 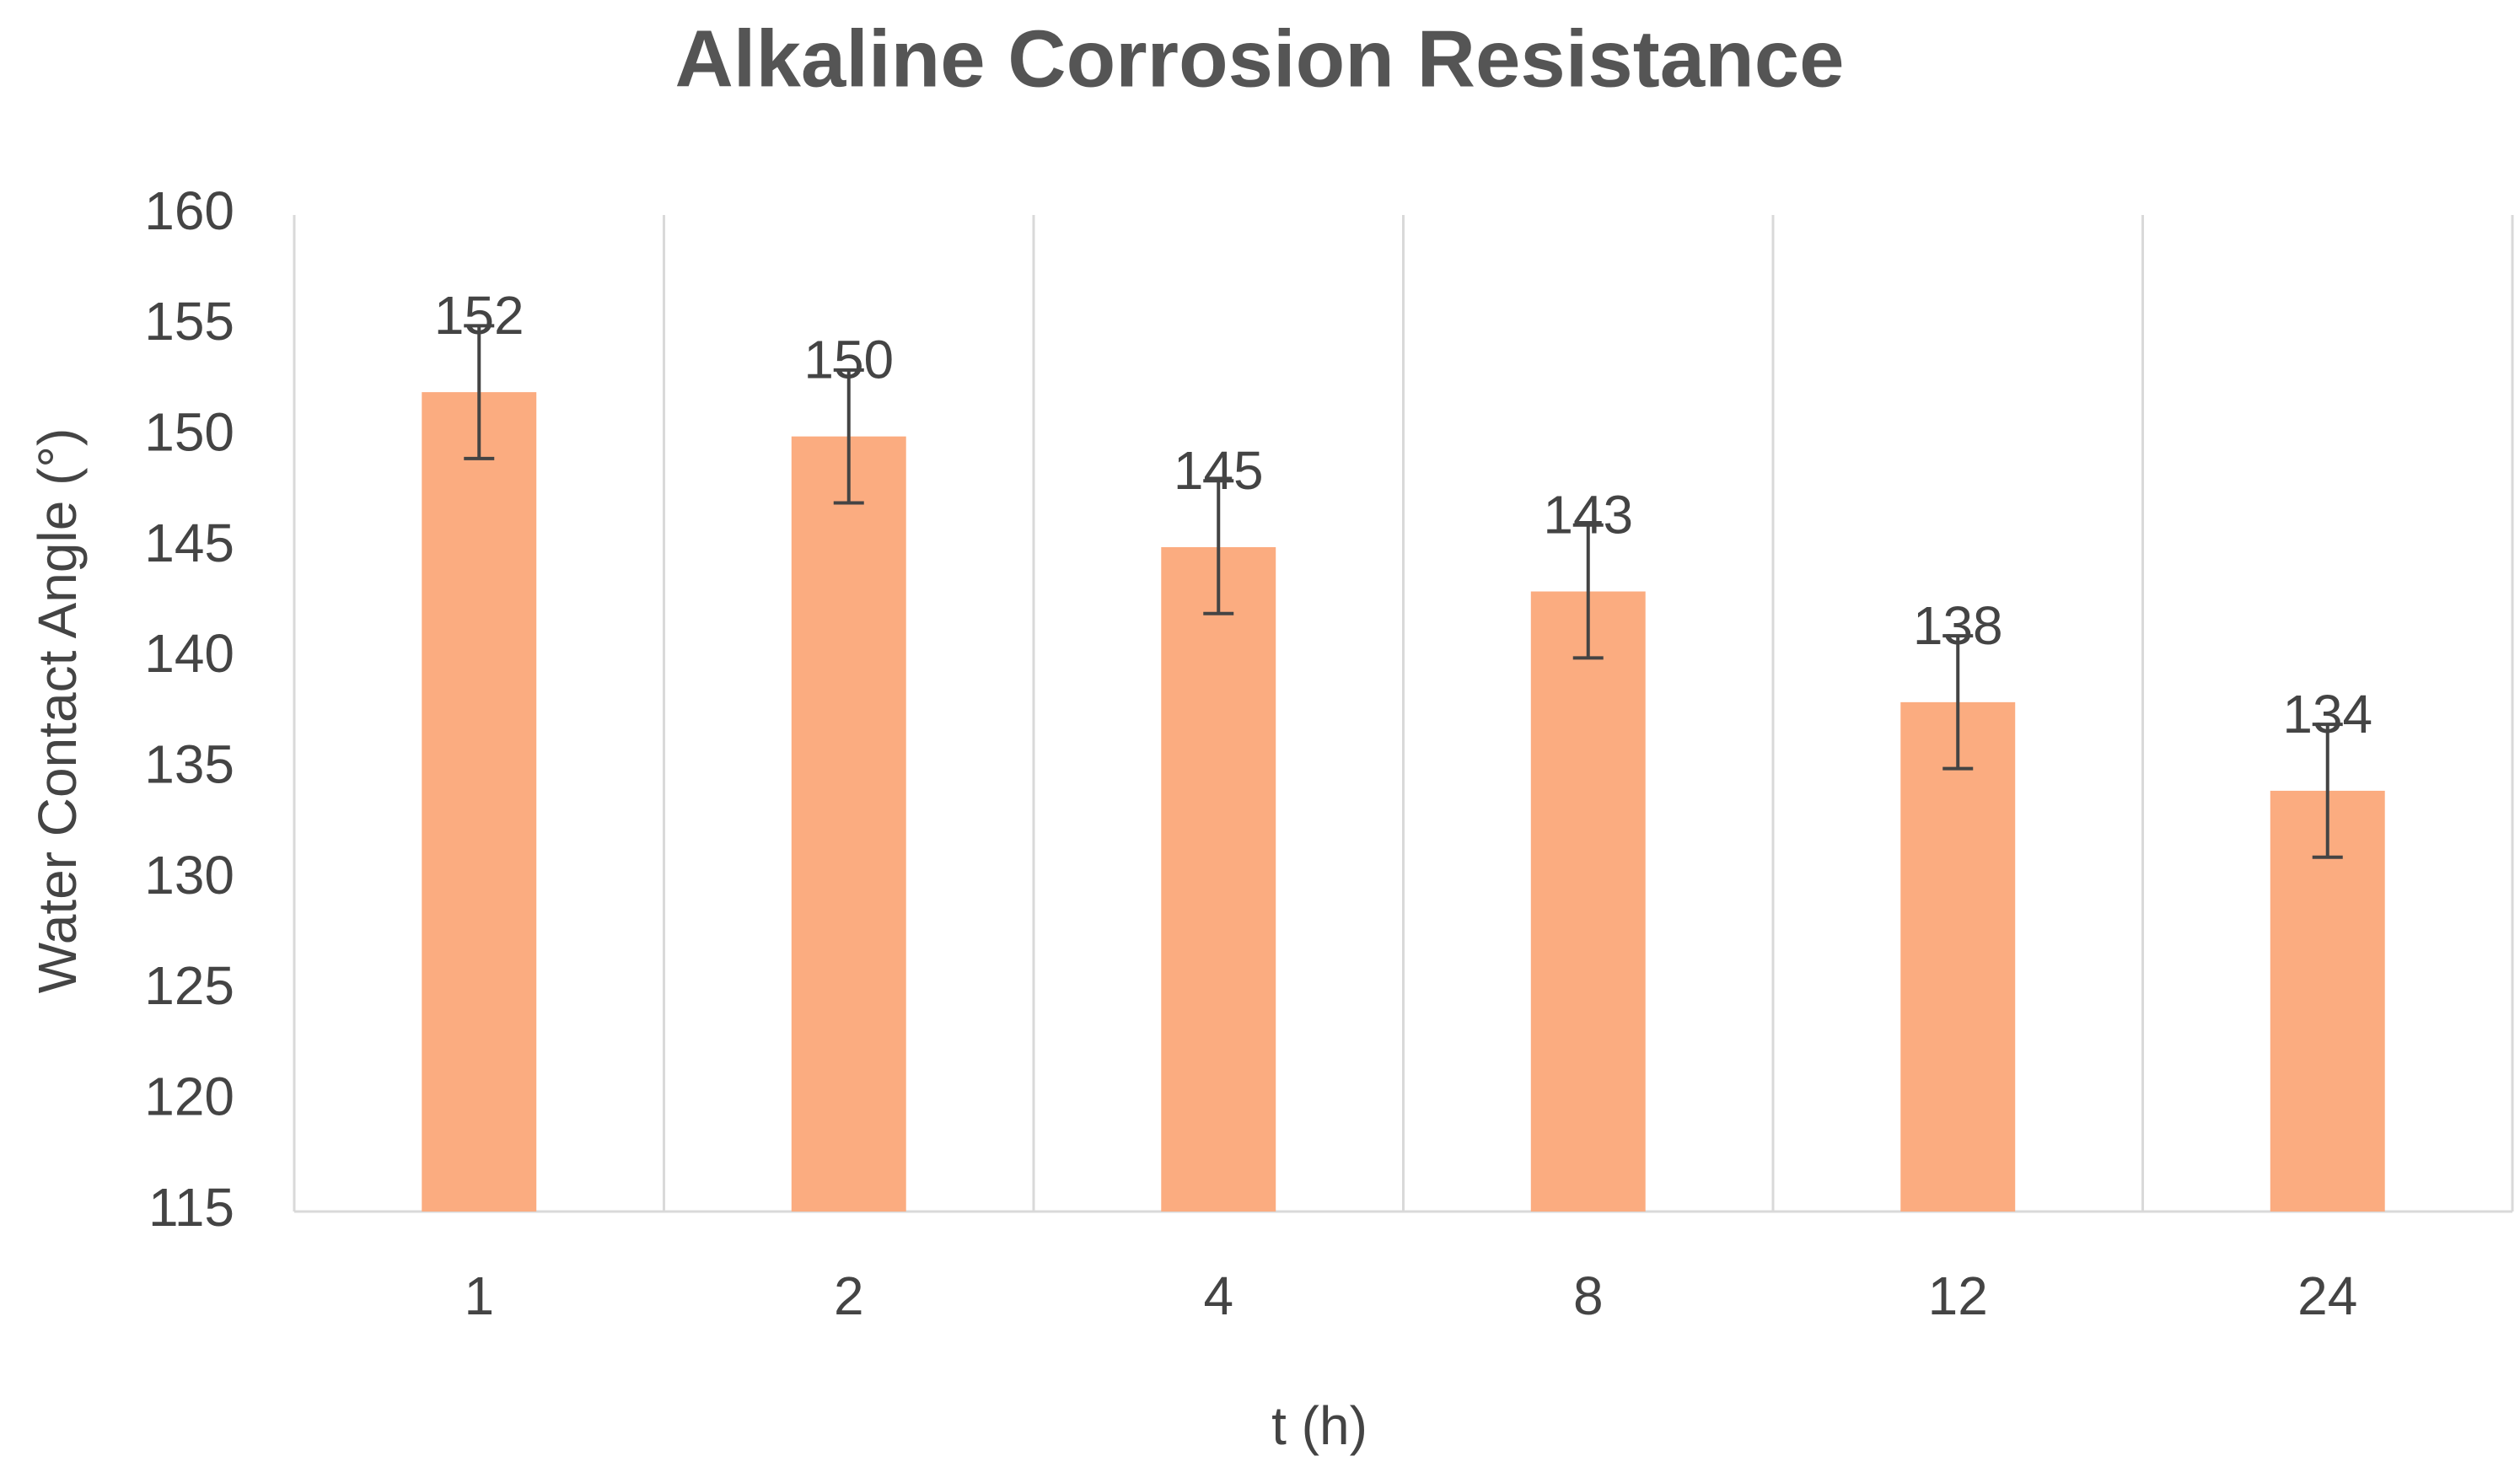 What do you see at coordinates (189, 322) in the screenshot?
I see `y-tick-label: 155` at bounding box center [189, 322].